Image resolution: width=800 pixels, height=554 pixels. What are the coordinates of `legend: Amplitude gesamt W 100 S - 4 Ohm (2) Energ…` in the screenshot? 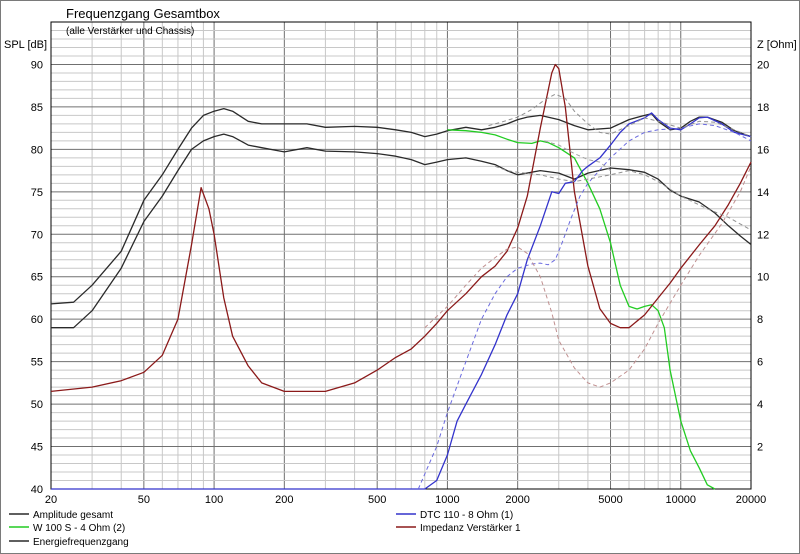 It's located at (265, 529).